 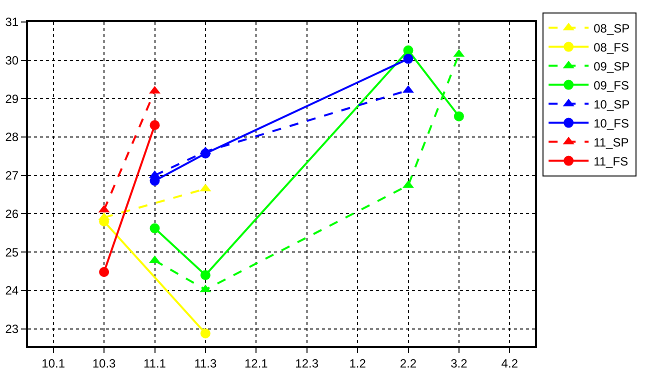 What do you see at coordinates (612, 28) in the screenshot?
I see `legend-label: 08_SP` at bounding box center [612, 28].